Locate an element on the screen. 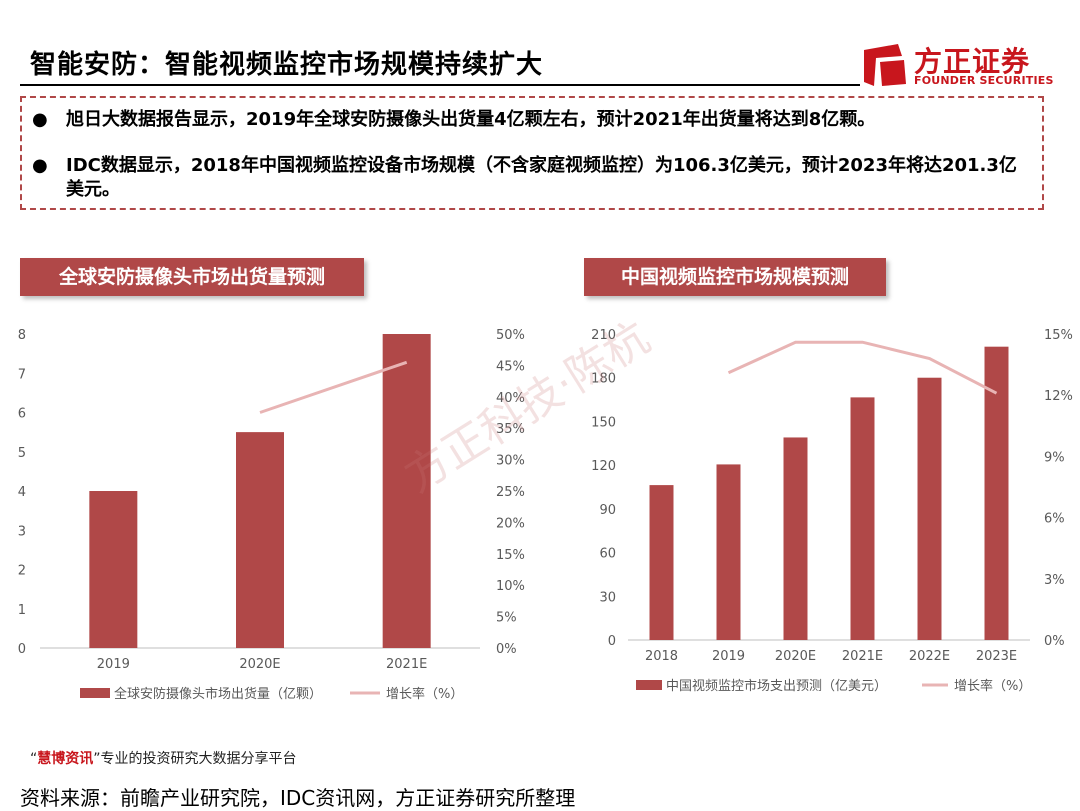 This screenshot has height=811, width=1080. platform-note: “慧博资讯”专业的投资研究大数据分享平台 is located at coordinates (163, 758).